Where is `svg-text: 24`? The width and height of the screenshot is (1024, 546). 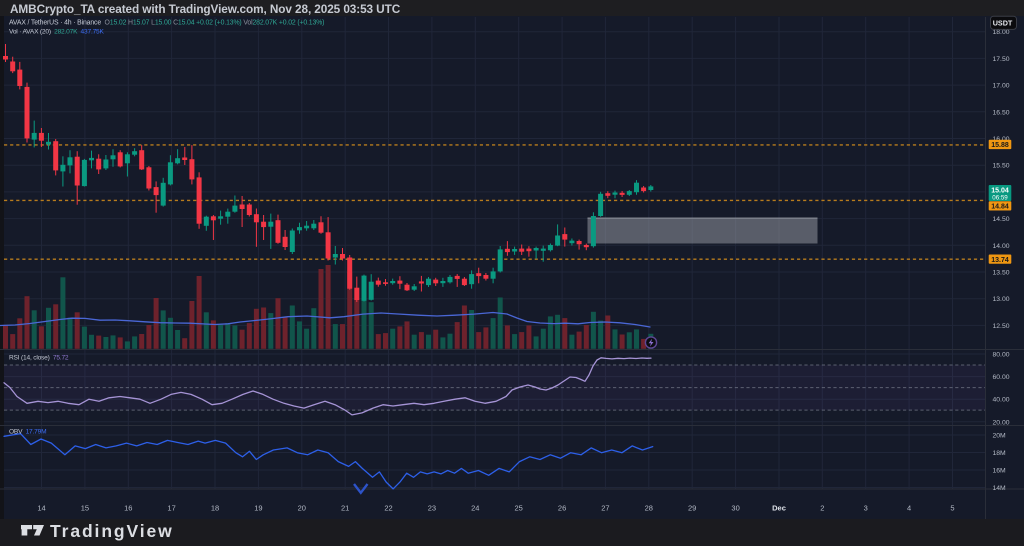
svg-text: 24 is located at coordinates (475, 508).